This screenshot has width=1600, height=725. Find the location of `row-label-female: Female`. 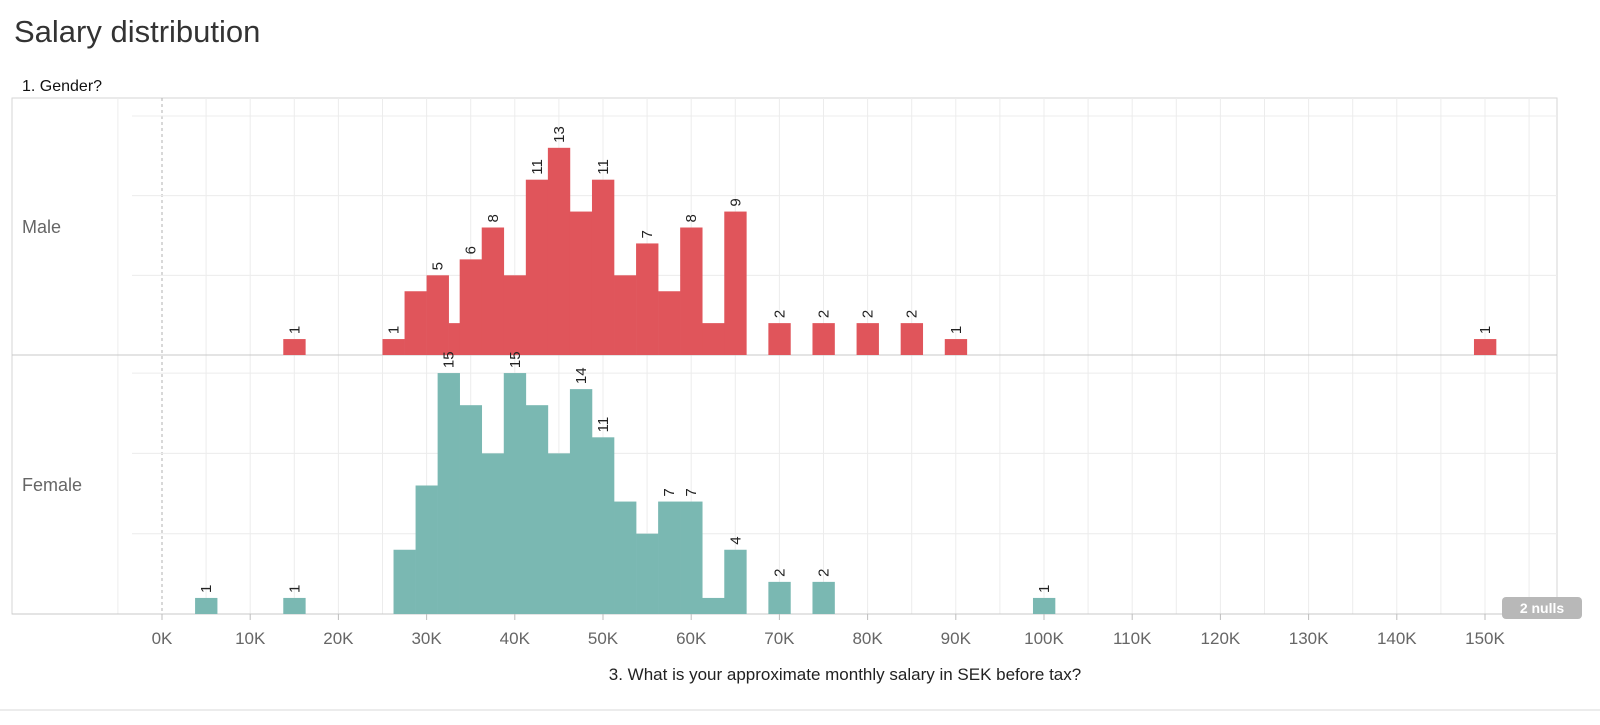

row-label-female: Female is located at coordinates (52, 485).